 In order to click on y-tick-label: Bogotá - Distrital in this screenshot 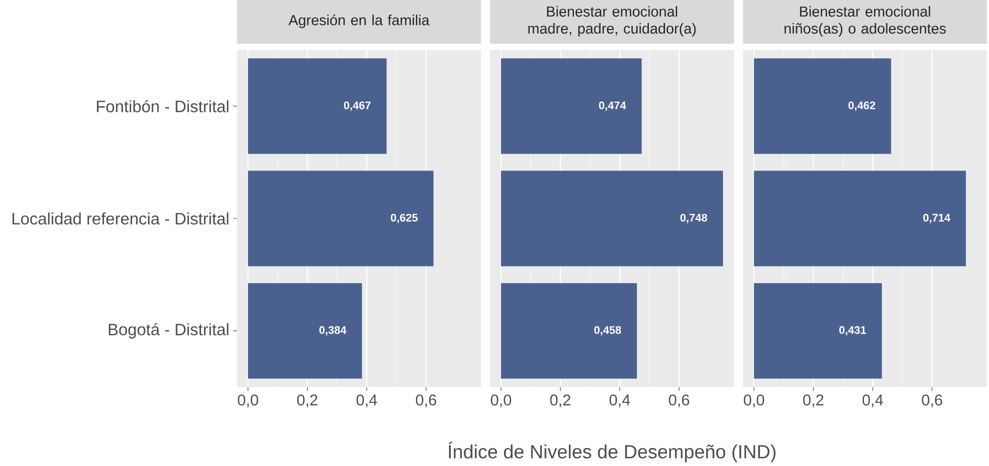, I will do `click(168, 331)`.